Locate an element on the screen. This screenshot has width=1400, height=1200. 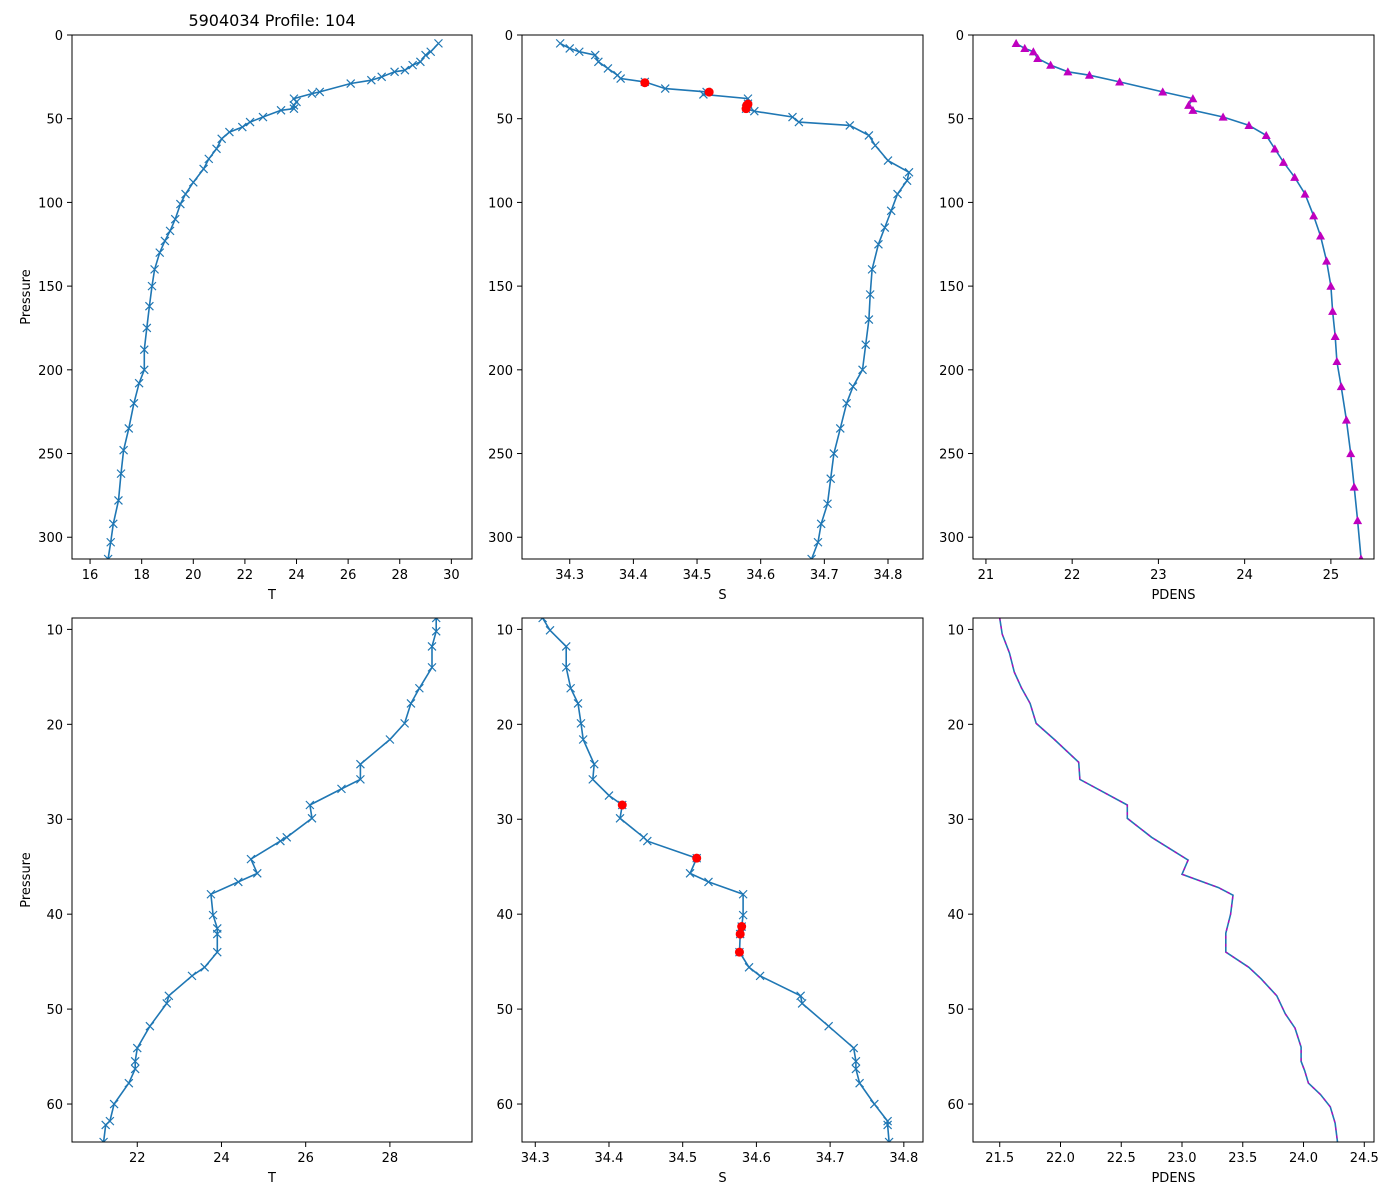
x-tick-label: 24 is located at coordinates (221, 1158).